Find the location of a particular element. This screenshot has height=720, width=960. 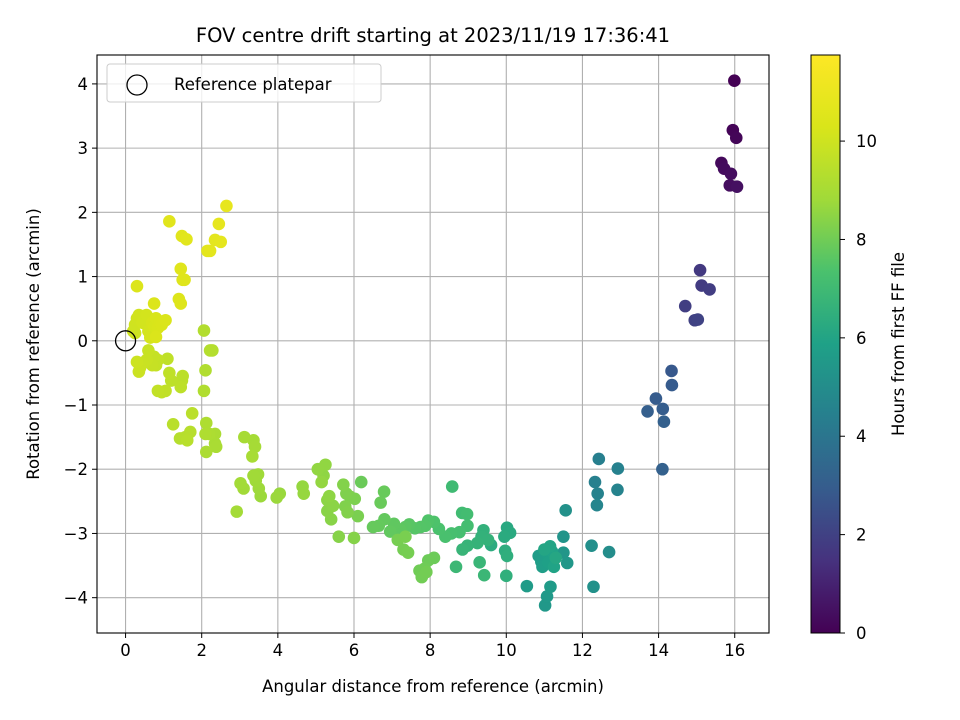

colorbar-tick-label: 0 is located at coordinates (861, 633).